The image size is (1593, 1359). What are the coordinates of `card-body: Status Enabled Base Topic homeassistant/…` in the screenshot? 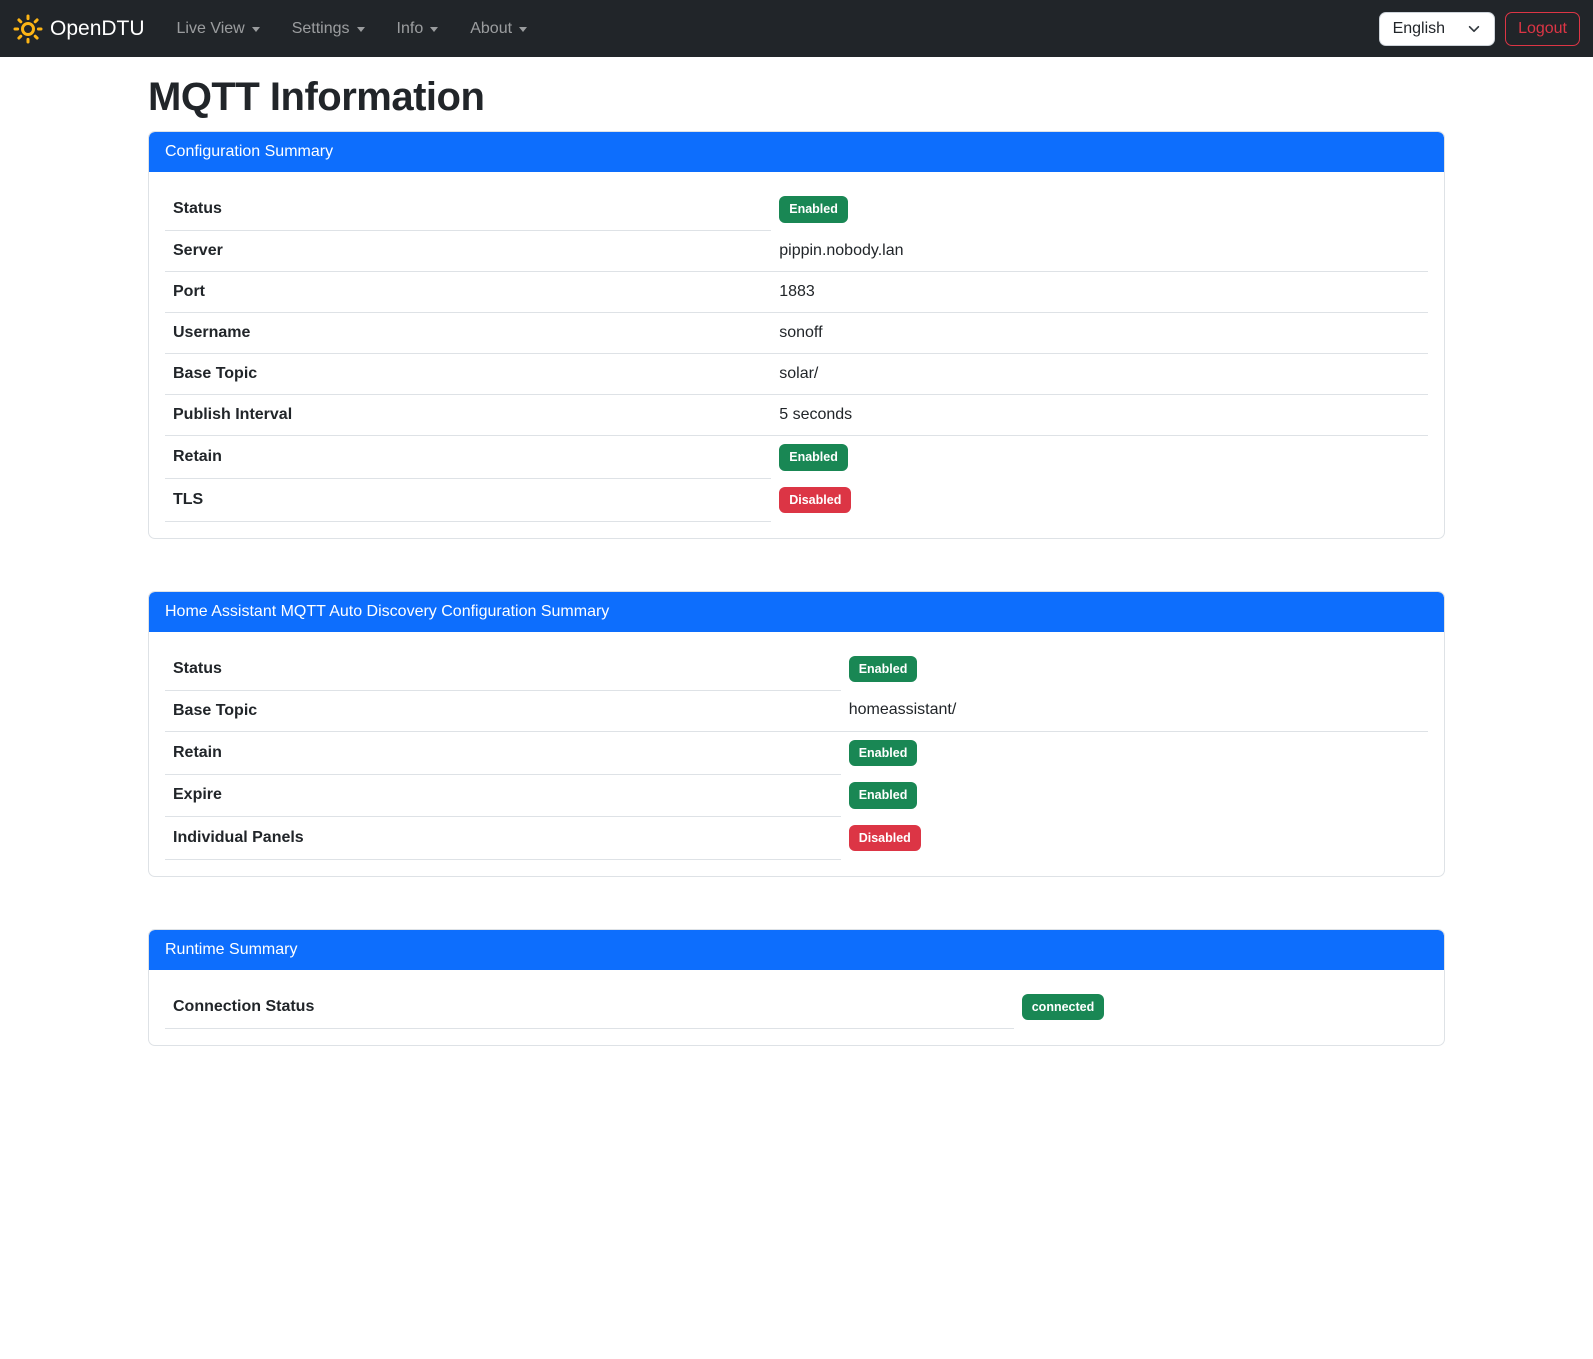 It's located at (796, 754).